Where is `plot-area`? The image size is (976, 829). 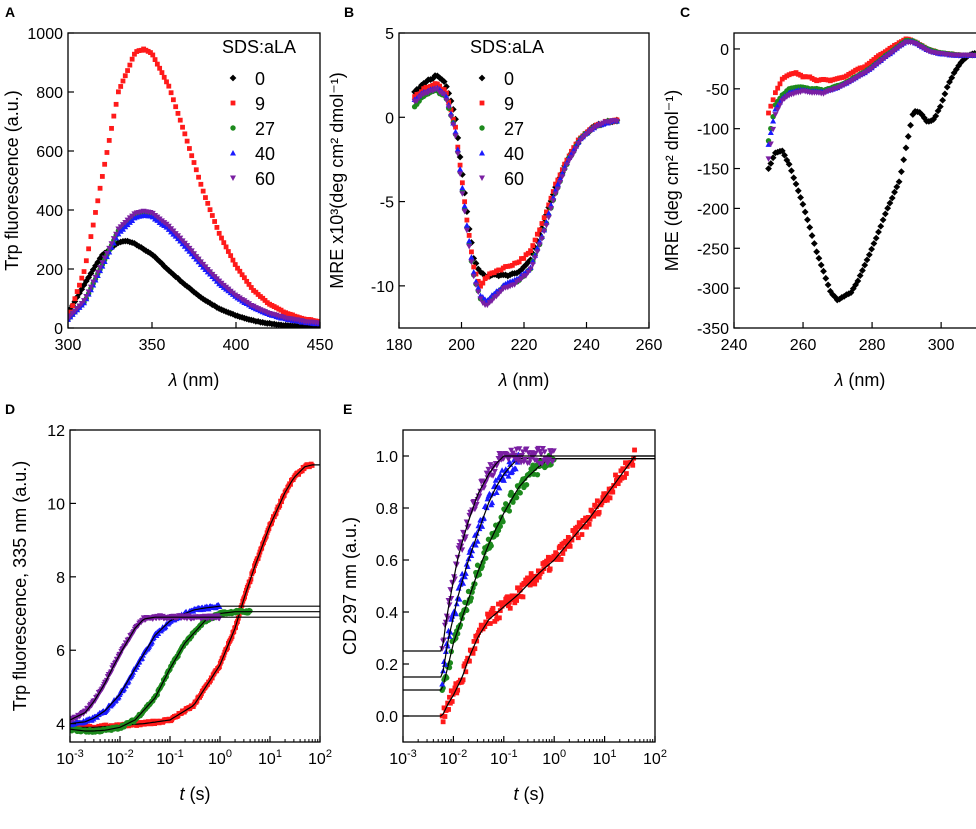 plot-area is located at coordinates (195, 598).